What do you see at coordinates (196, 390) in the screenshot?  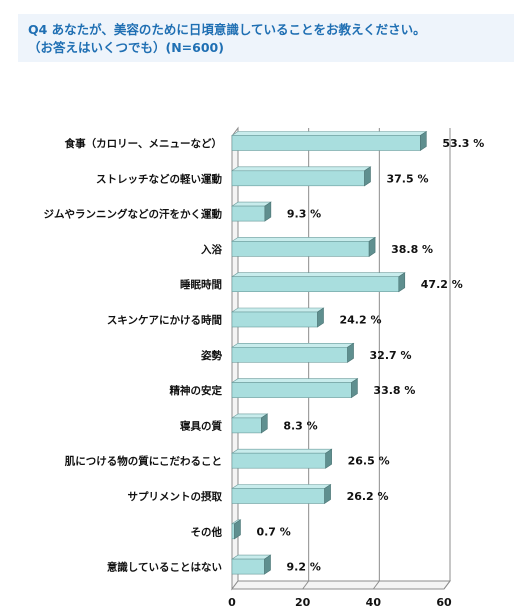 I see `category-label: 精神の安定` at bounding box center [196, 390].